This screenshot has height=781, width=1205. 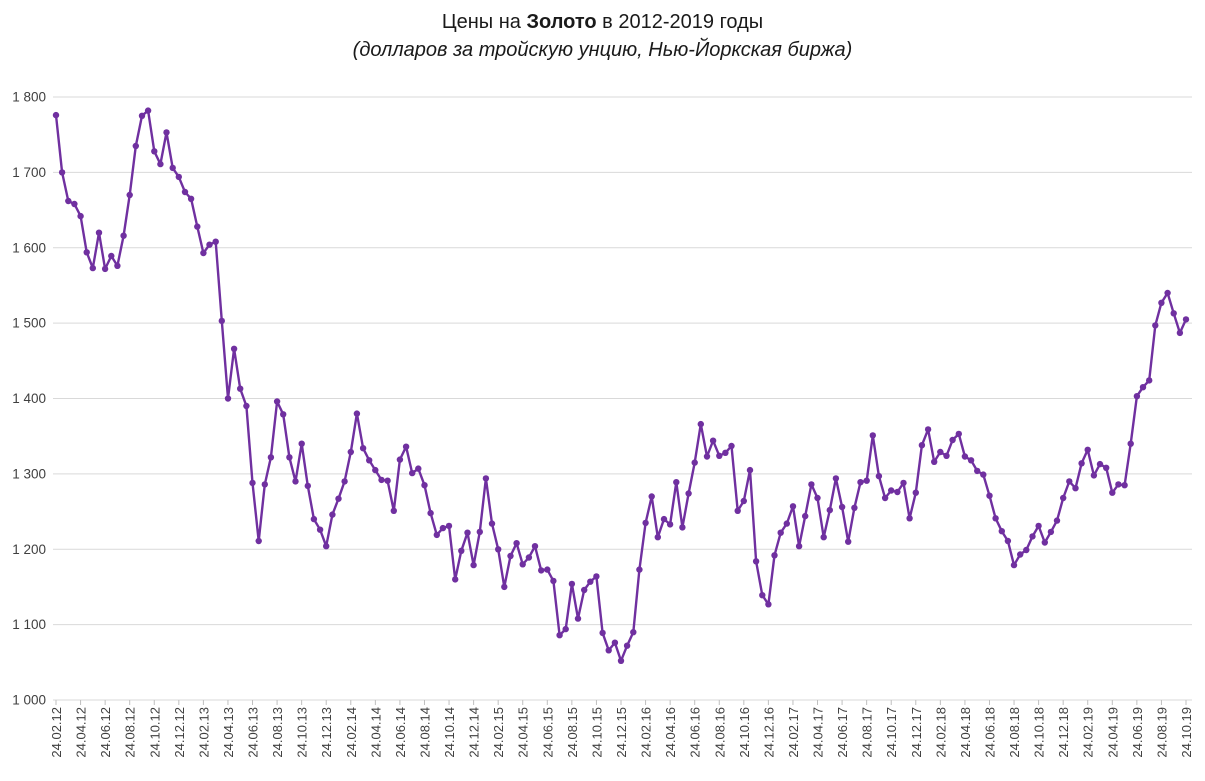 I want to click on x-tick-label: 24.08.15, so click(x=572, y=732).